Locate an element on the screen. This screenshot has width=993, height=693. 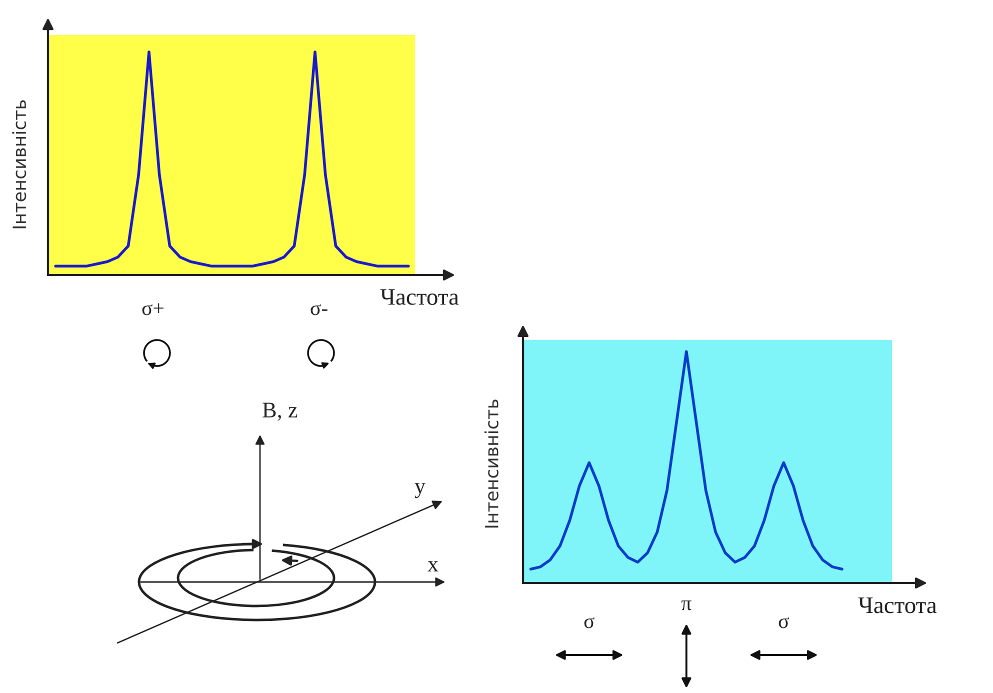
text: x is located at coordinates (433, 566).